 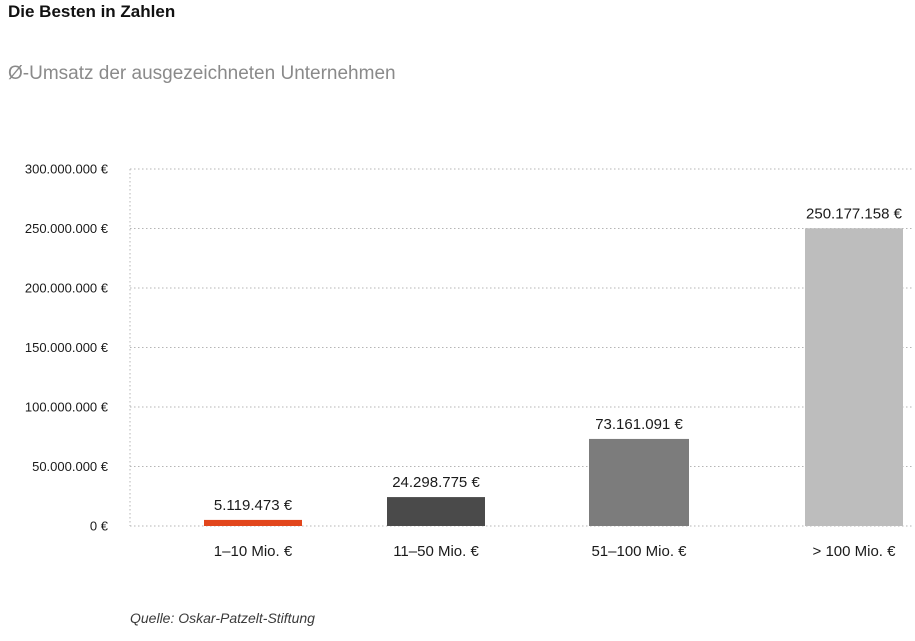 What do you see at coordinates (99, 526) in the screenshot?
I see `y-tick-label: 0 €` at bounding box center [99, 526].